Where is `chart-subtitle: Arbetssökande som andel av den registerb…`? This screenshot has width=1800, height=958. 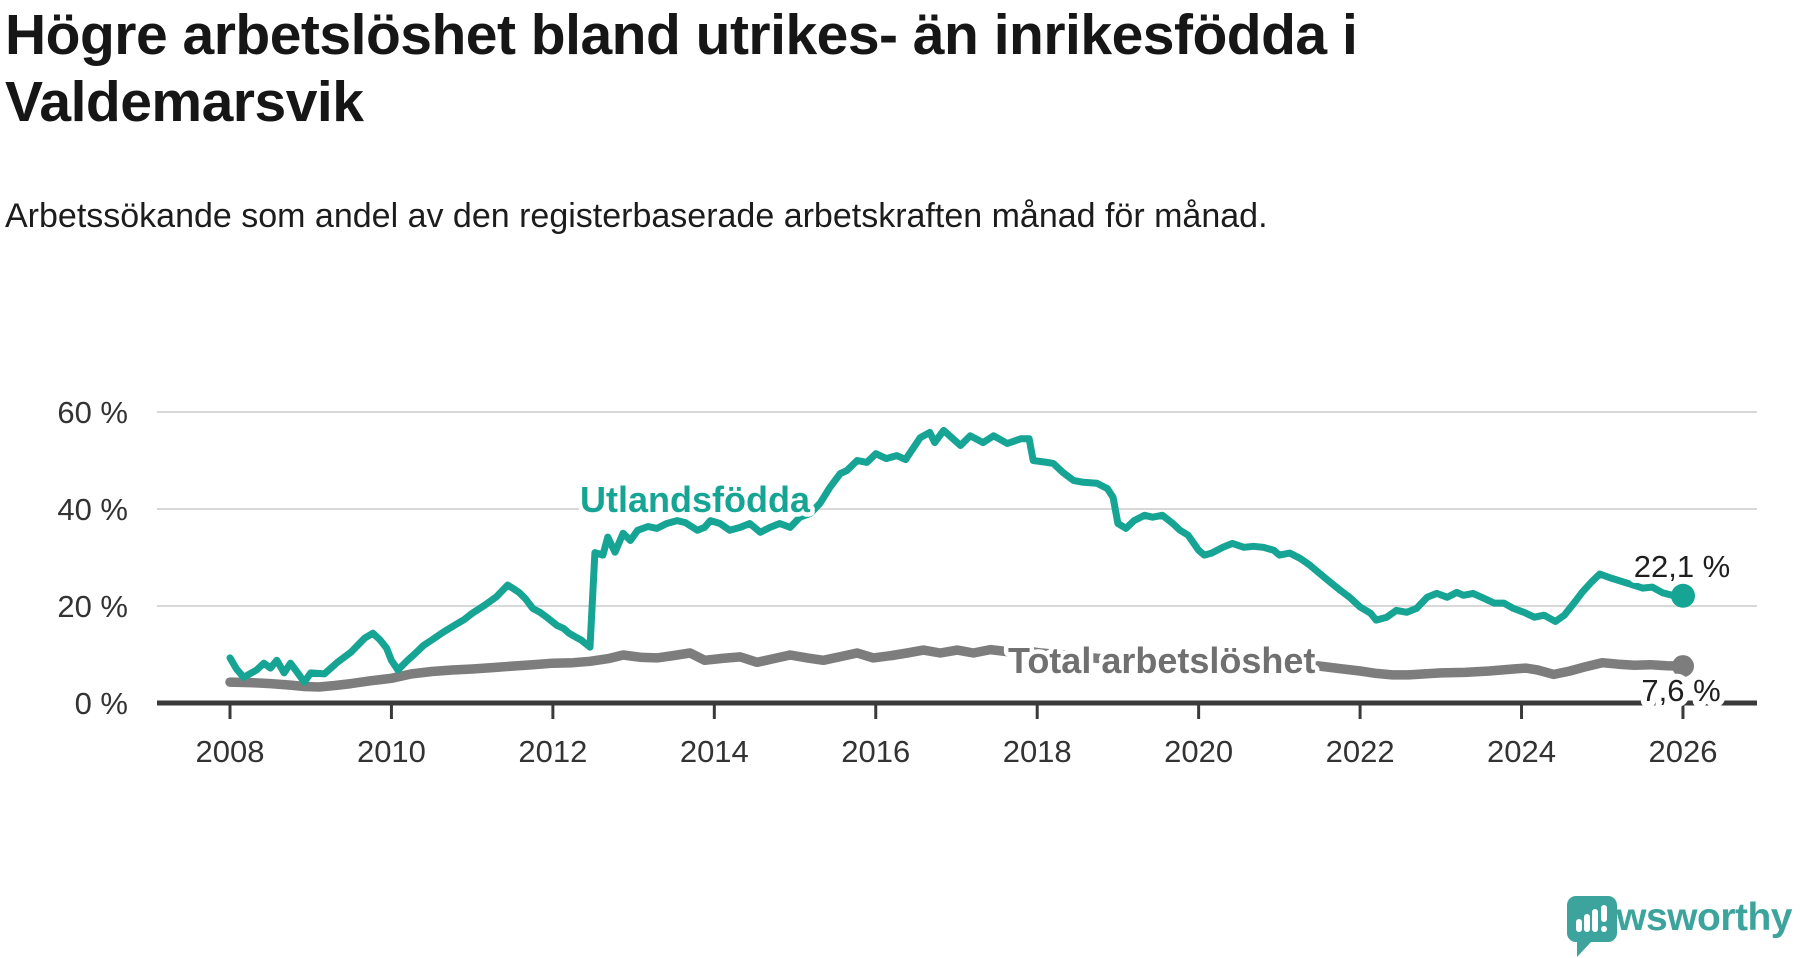 chart-subtitle: Arbetssökande som andel av den registerb… is located at coordinates (636, 216).